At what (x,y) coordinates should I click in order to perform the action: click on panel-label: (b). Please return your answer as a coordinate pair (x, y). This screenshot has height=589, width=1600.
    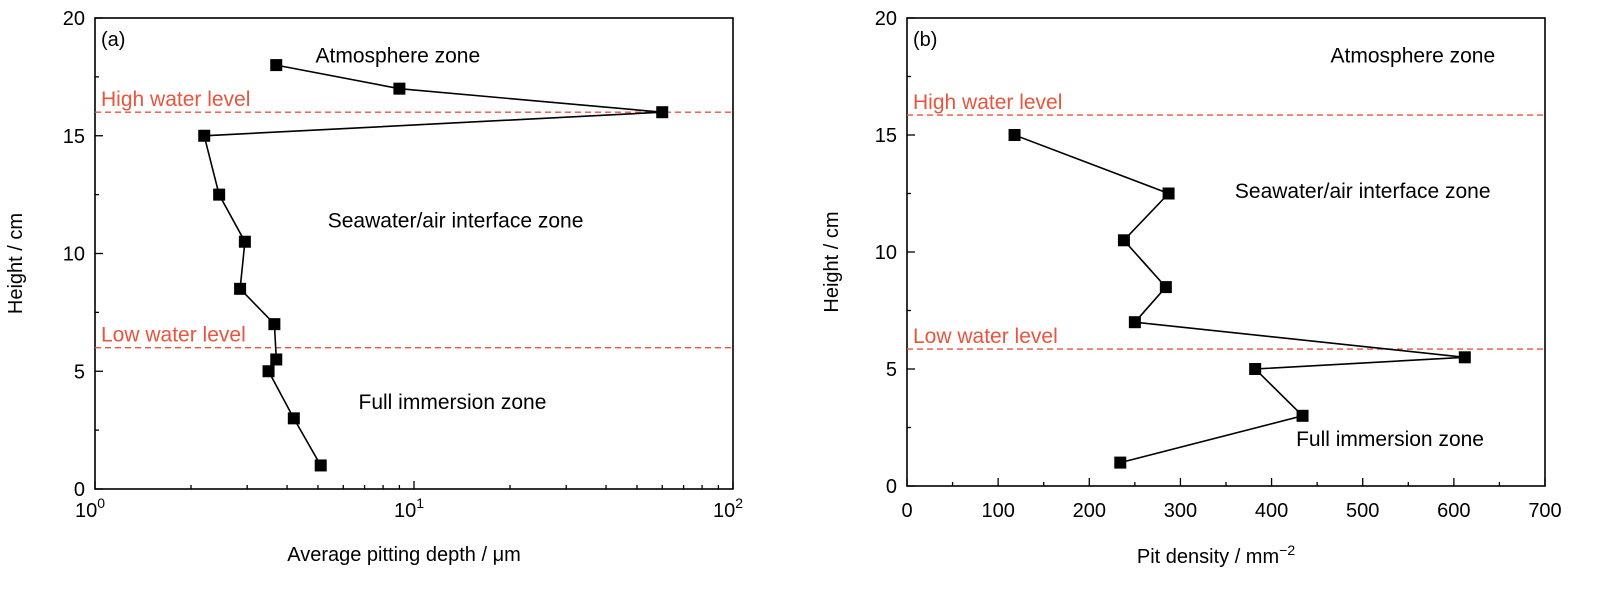
    Looking at the image, I should click on (925, 40).